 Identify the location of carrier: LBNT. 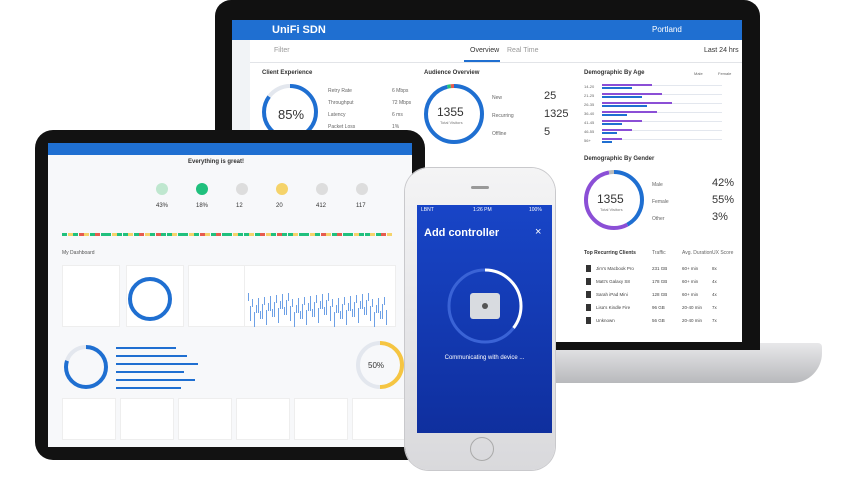
(427, 210).